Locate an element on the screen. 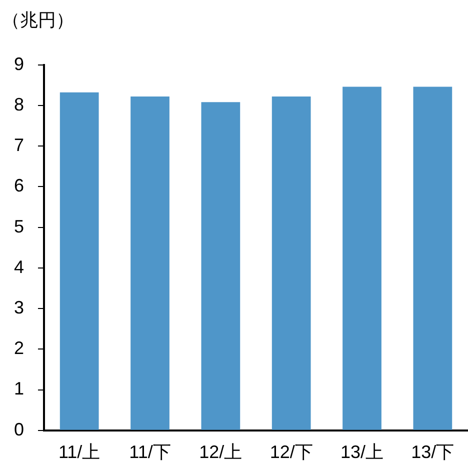 This screenshot has width=468, height=476. y-tick-label: 9 is located at coordinates (19, 64).